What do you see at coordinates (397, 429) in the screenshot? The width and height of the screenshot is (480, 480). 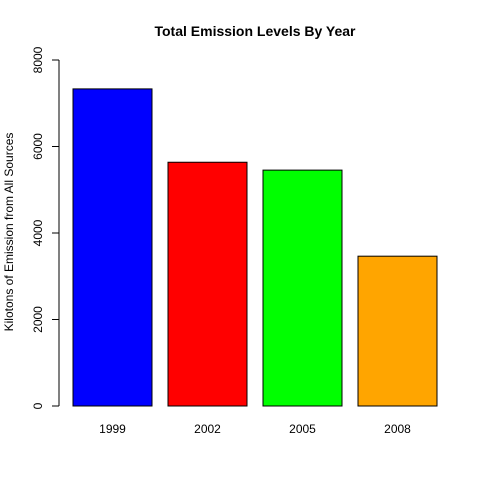 I see `x-tick-label: 2008` at bounding box center [397, 429].